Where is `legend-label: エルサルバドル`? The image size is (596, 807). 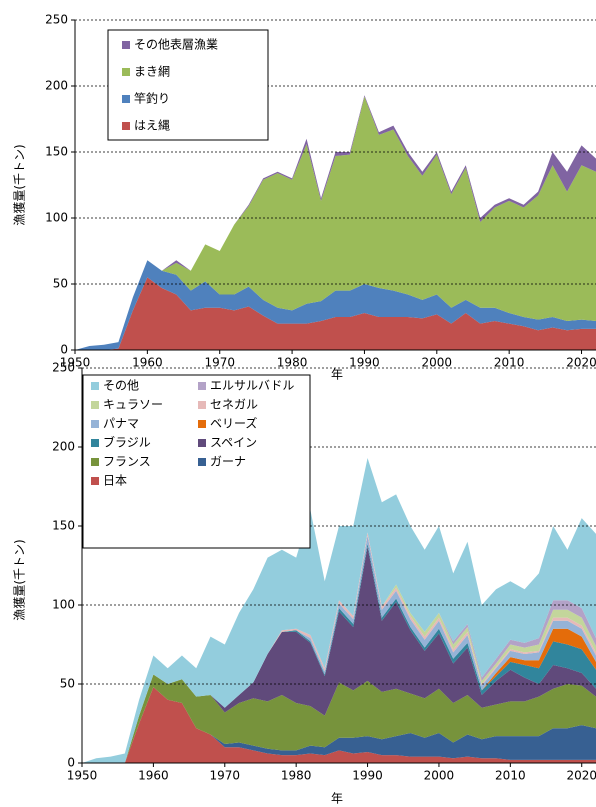
legend-label: エルサルバドル is located at coordinates (252, 386).